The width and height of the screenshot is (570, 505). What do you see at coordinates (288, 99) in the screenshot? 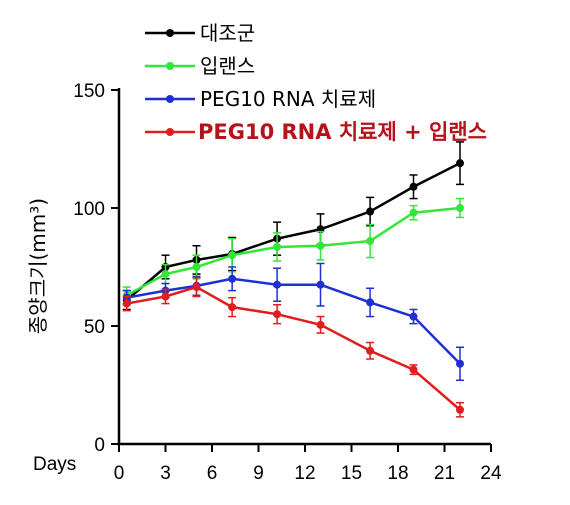
I see `legend-label-peg10: PEG10 RNA 치료제` at bounding box center [288, 99].